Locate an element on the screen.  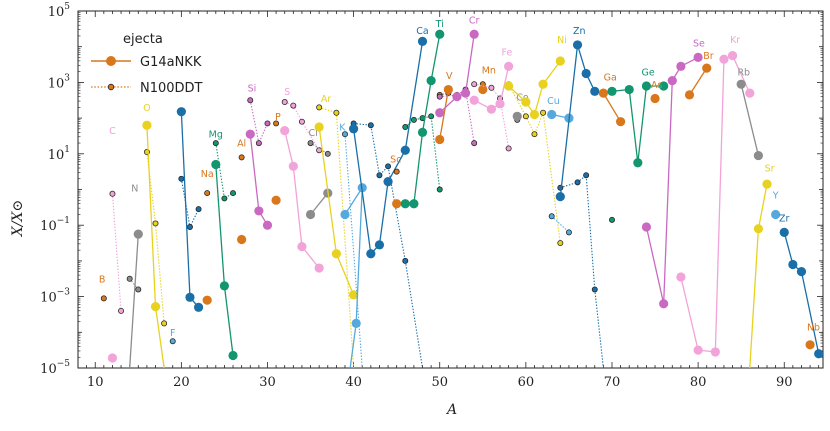
n100-line-s is located at coordinates (302, 126).